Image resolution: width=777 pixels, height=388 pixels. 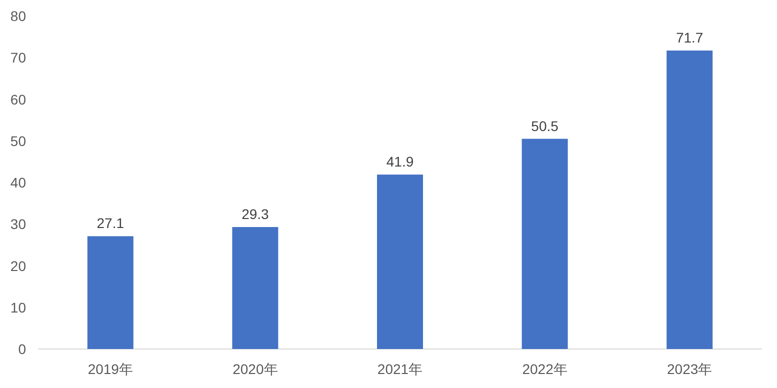 What do you see at coordinates (110, 223) in the screenshot?
I see `data-label: 27.1` at bounding box center [110, 223].